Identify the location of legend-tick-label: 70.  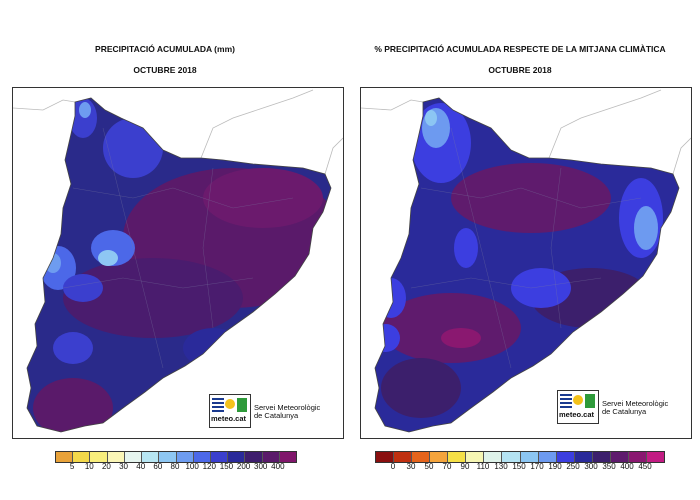
(447, 466).